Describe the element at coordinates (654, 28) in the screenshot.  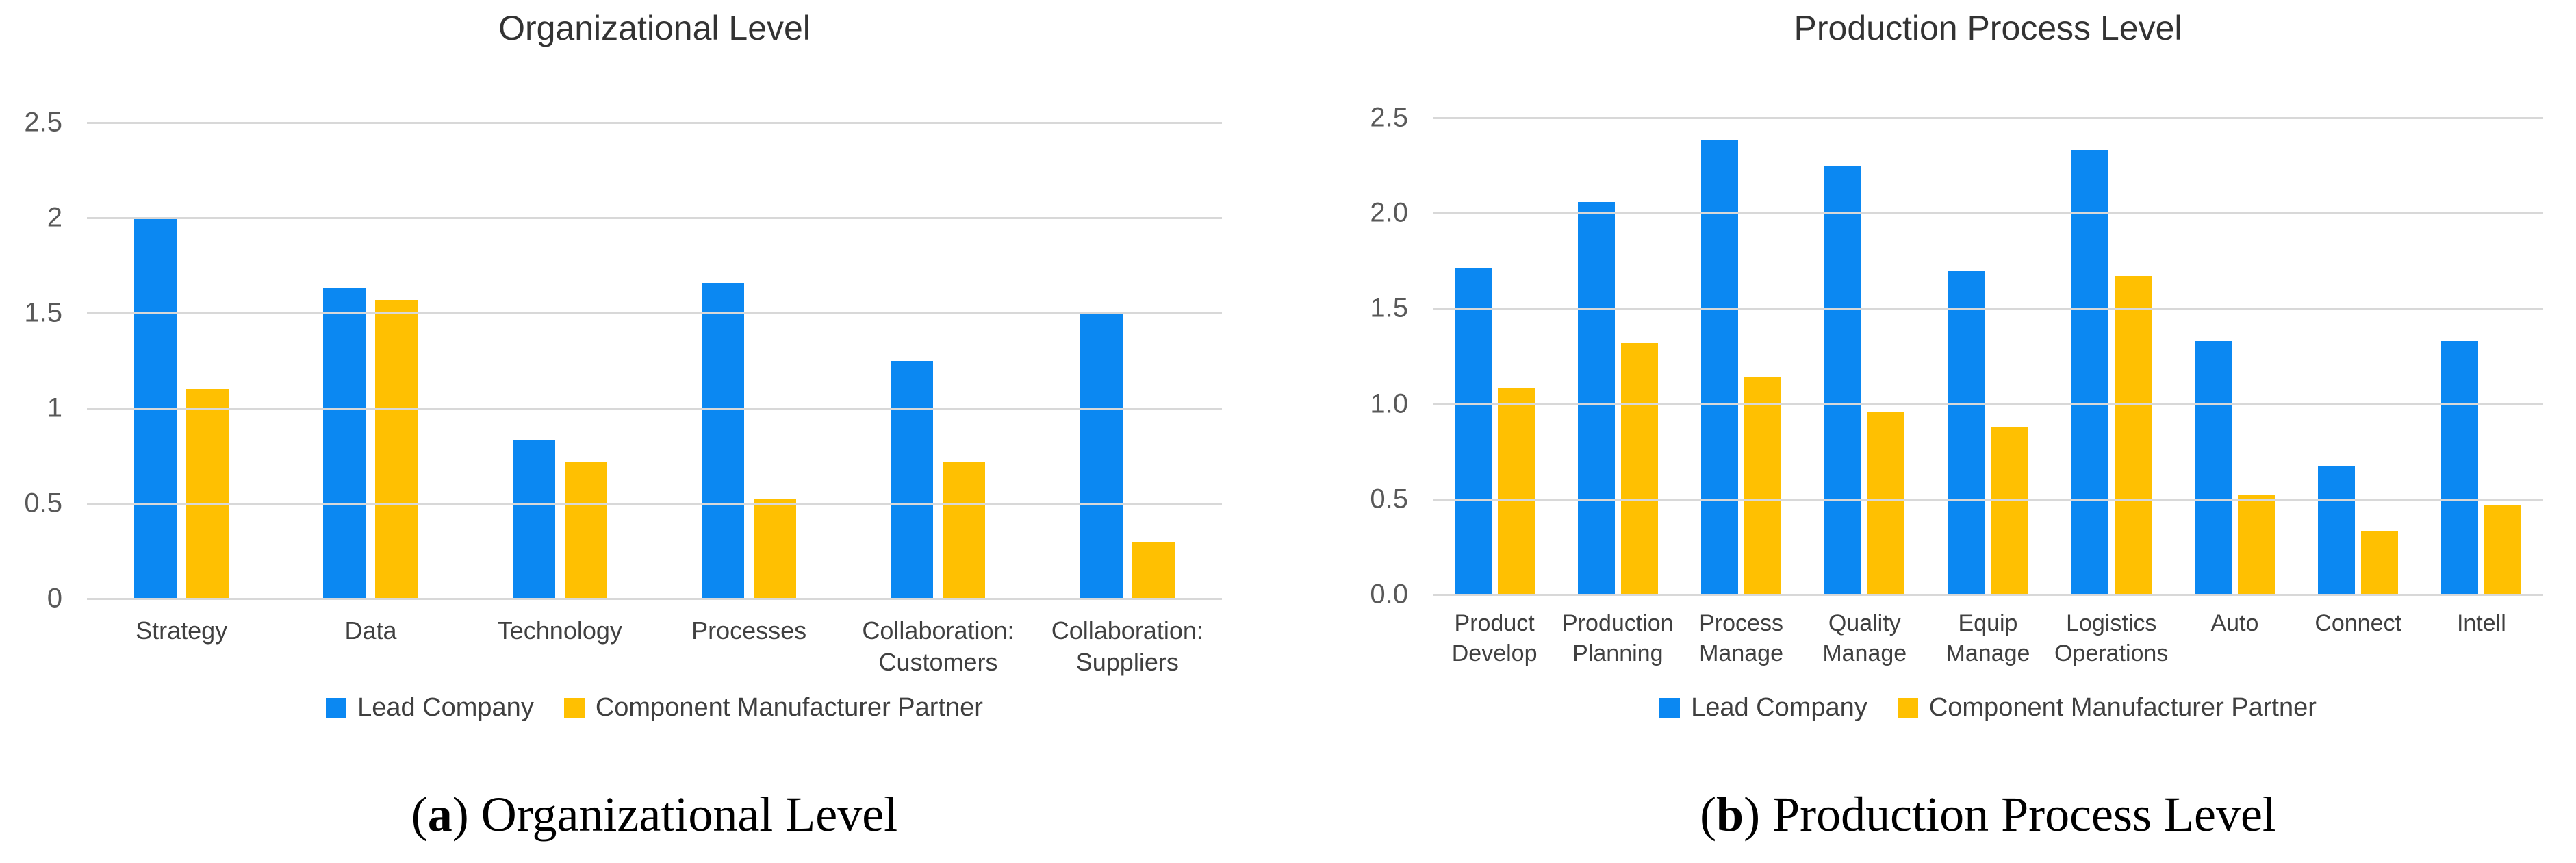
I see `chart-title: Organizational Level` at that location.